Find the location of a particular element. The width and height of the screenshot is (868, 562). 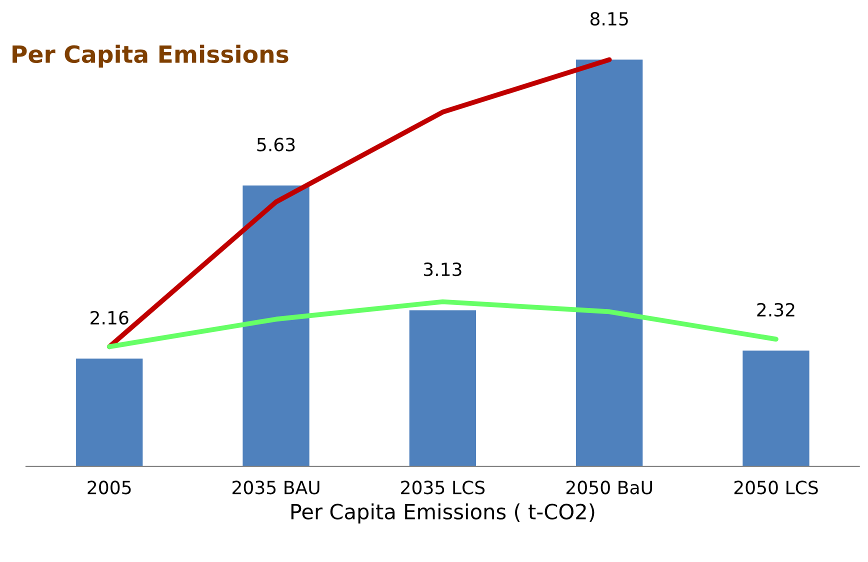

data-label: 2.32 is located at coordinates (775, 309).